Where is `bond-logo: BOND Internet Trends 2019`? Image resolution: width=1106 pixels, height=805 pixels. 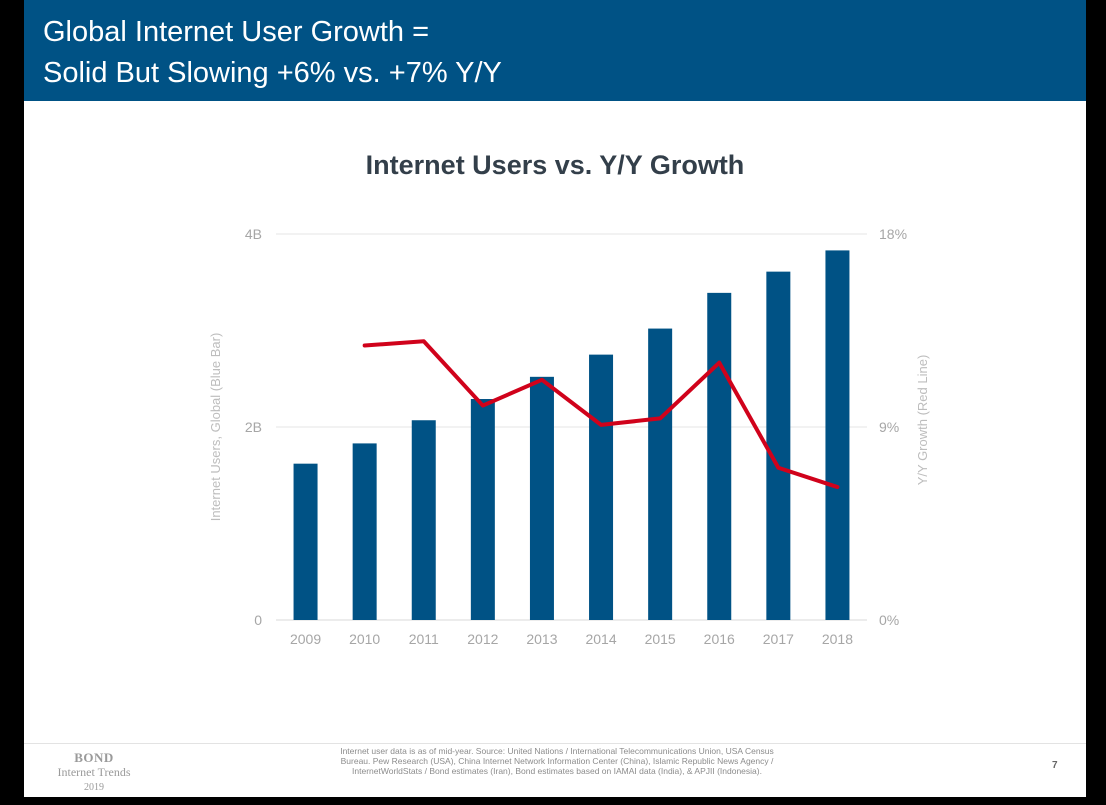
bond-logo: BOND Internet Trends 2019 is located at coordinates (94, 772).